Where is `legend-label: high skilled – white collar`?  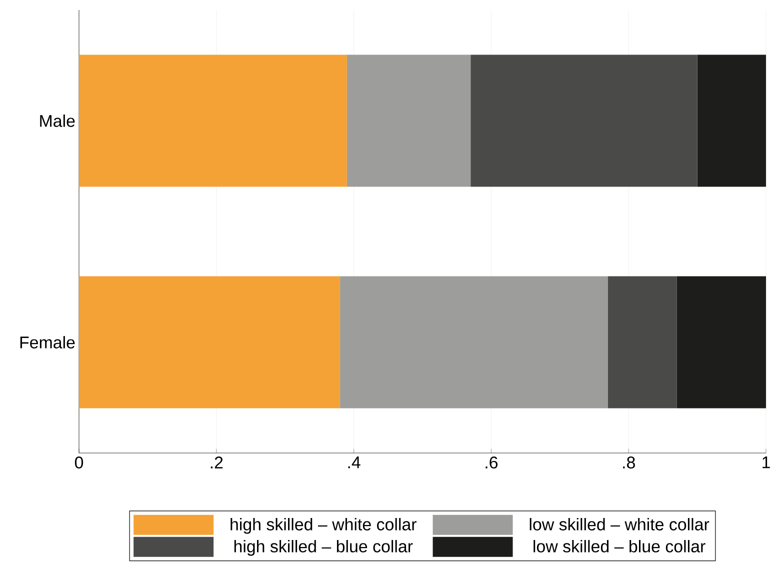 legend-label: high skilled – white collar is located at coordinates (323, 526).